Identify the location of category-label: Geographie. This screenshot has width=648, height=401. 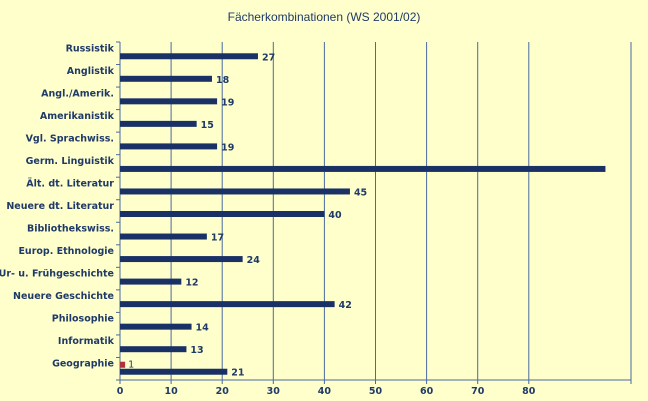
(83, 364).